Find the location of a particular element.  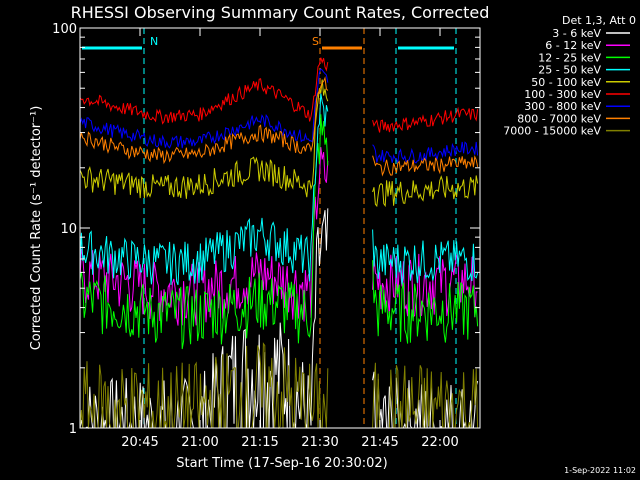

legend-label-8: 7000 - 15000 keV is located at coordinates (552, 131).